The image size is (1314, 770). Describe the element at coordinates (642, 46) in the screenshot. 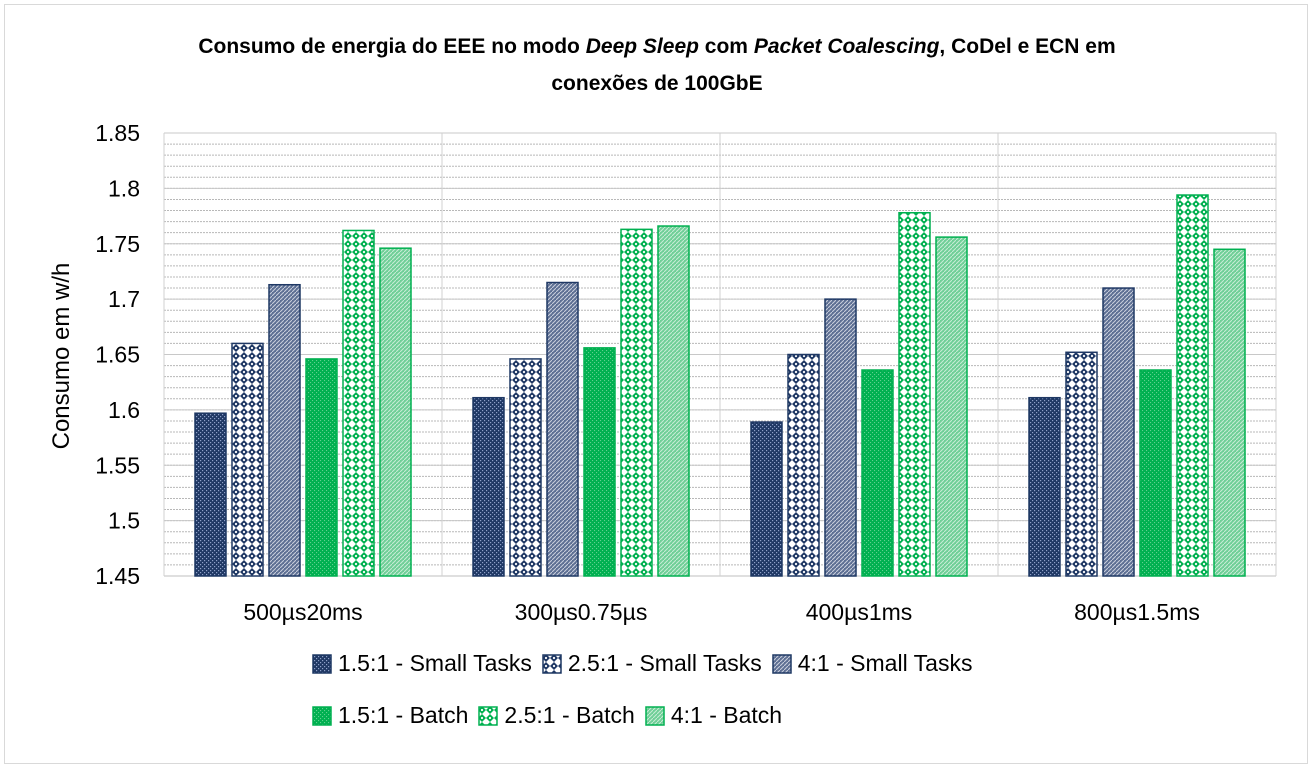

I see `title-part-1: Deep Sleep` at that location.